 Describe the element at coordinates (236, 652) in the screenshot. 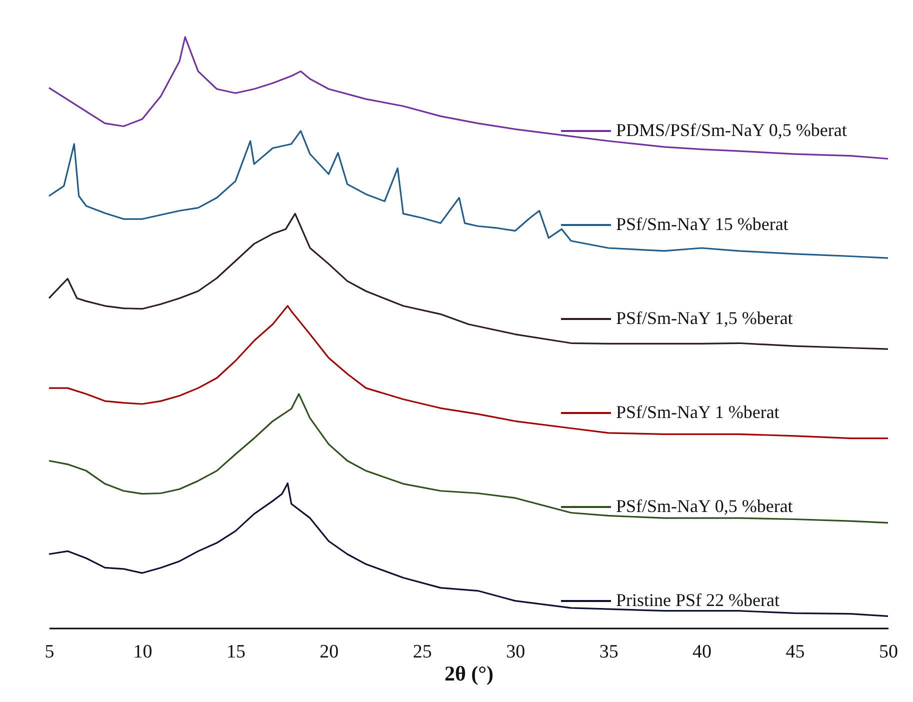

I see `x-tick-label: 15` at that location.